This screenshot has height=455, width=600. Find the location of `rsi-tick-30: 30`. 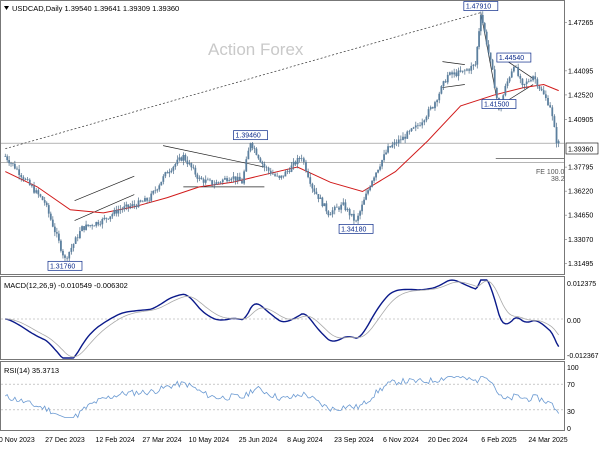

rsi-tick-30: 30 is located at coordinates (571, 412).